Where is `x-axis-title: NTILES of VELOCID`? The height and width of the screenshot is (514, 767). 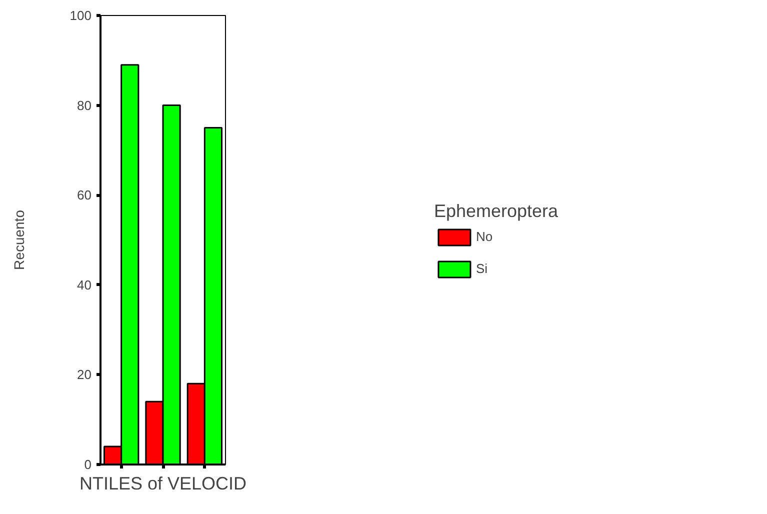 x-axis-title: NTILES of VELOCID is located at coordinates (163, 484).